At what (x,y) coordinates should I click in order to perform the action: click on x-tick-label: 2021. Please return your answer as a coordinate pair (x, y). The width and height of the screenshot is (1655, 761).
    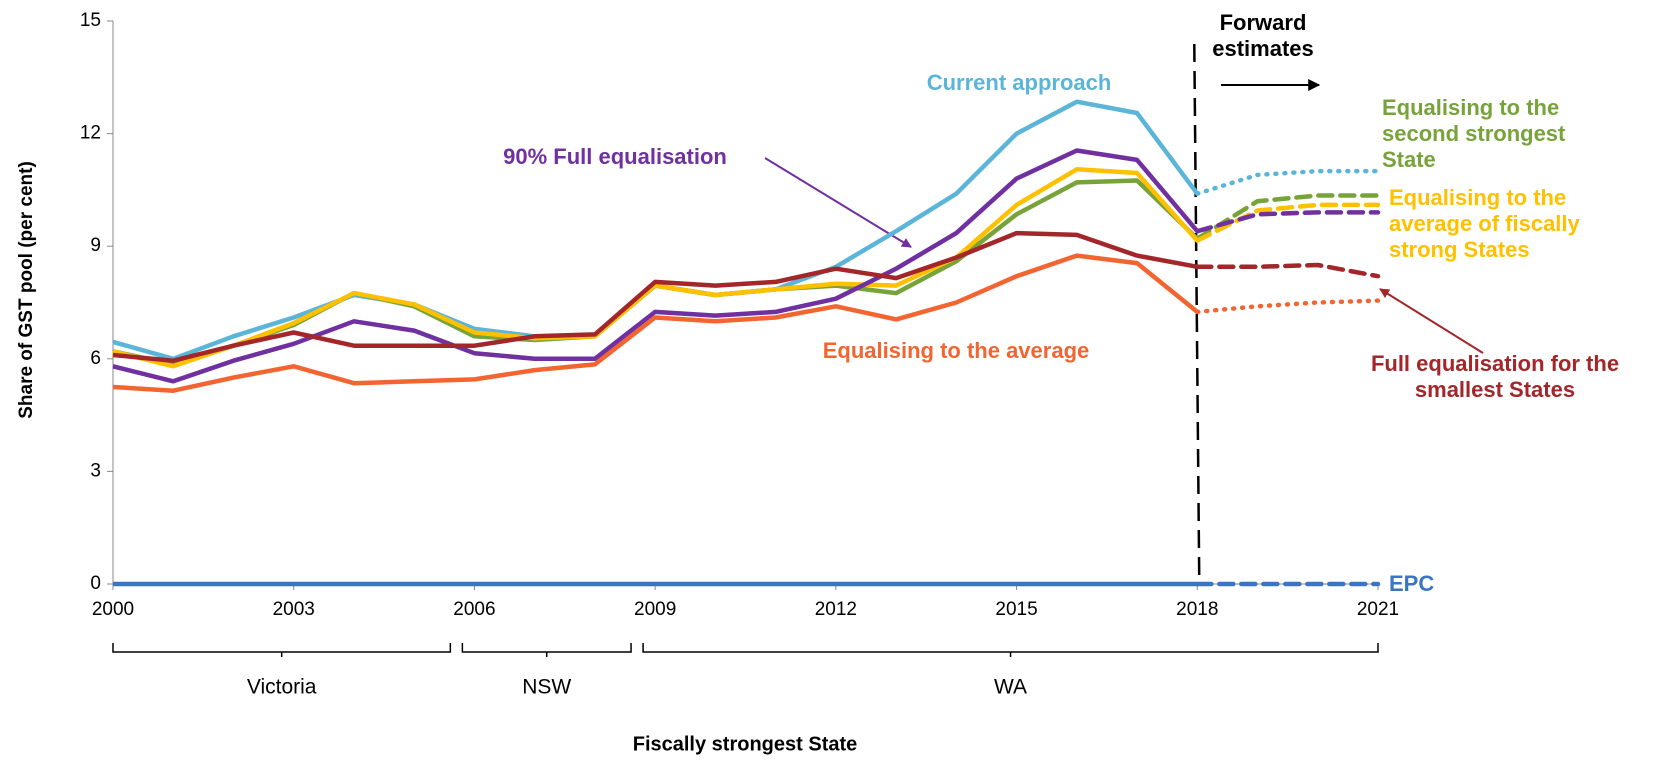
    Looking at the image, I should click on (1378, 609).